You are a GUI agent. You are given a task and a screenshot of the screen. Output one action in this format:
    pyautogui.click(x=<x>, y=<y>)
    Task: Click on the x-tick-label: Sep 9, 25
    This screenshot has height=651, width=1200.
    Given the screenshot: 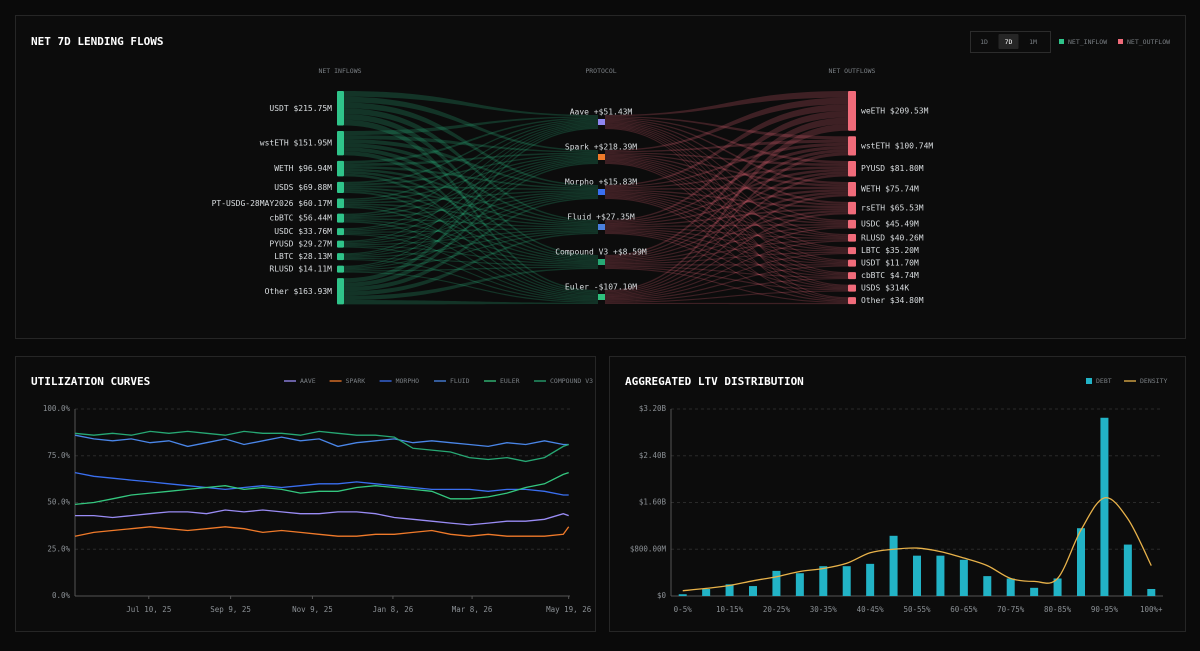 What is the action you would take?
    pyautogui.click(x=230, y=609)
    